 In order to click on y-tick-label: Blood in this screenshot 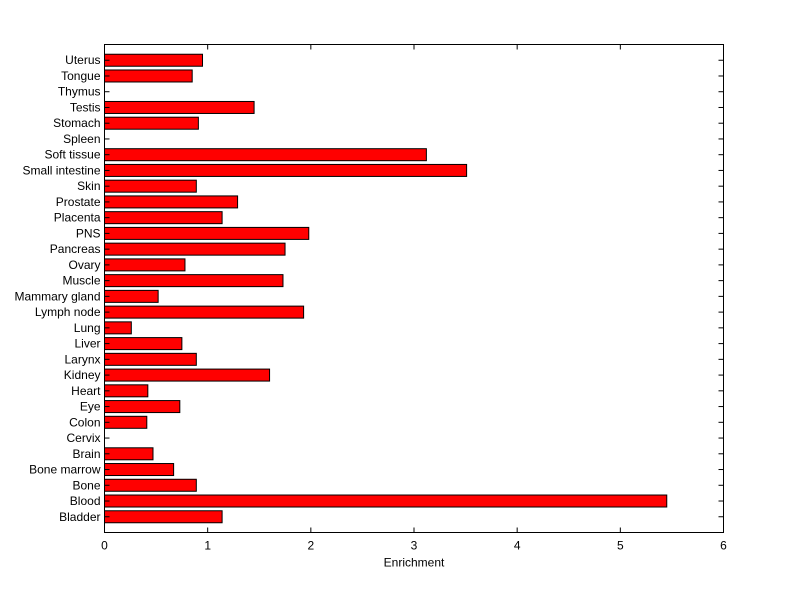, I will do `click(85, 501)`.